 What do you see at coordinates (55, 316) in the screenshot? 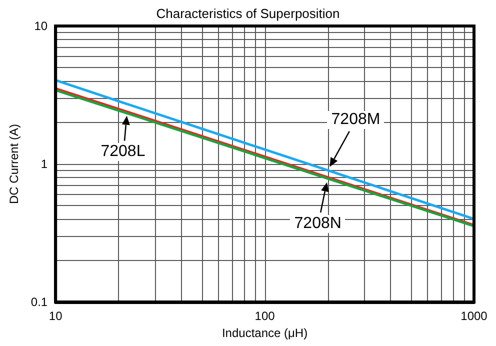
I see `x-tick-label: 10` at bounding box center [55, 316].